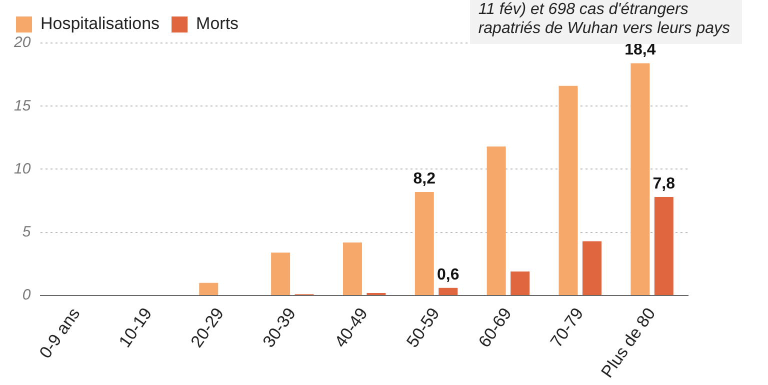  I want to click on y-tick-label: 5, so click(27, 232).